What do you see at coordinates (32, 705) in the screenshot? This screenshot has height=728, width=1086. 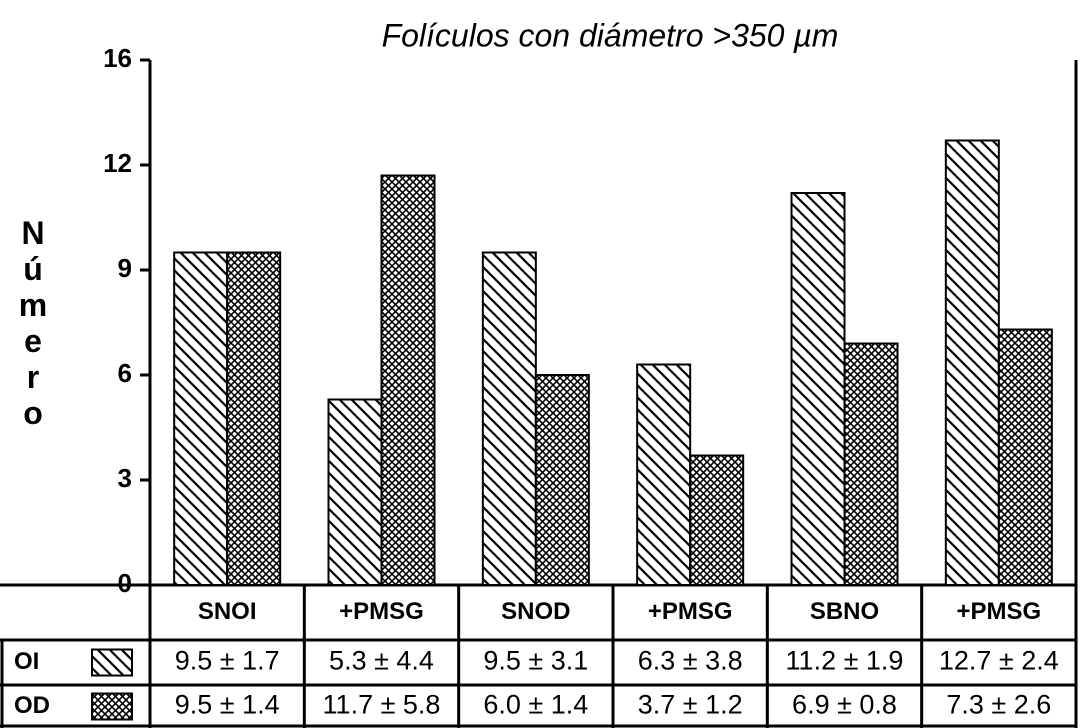 I see `legend-label: OD` at bounding box center [32, 705].